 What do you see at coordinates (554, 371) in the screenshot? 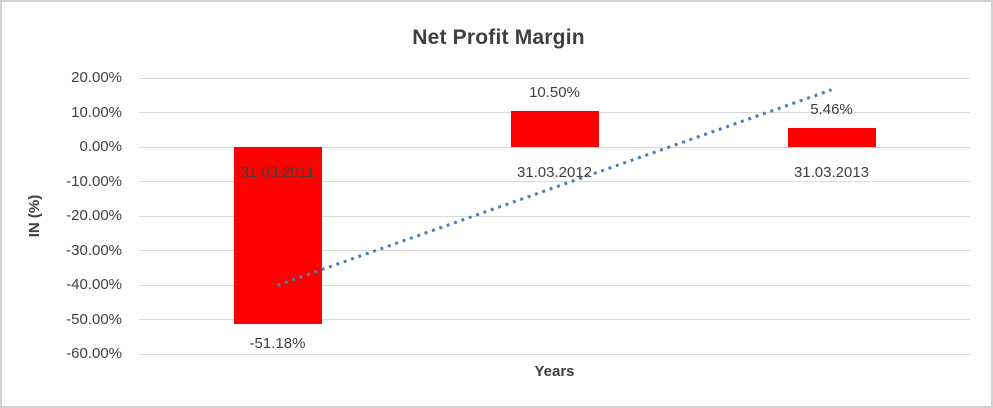
I see `x-axis-title: Years` at bounding box center [554, 371].